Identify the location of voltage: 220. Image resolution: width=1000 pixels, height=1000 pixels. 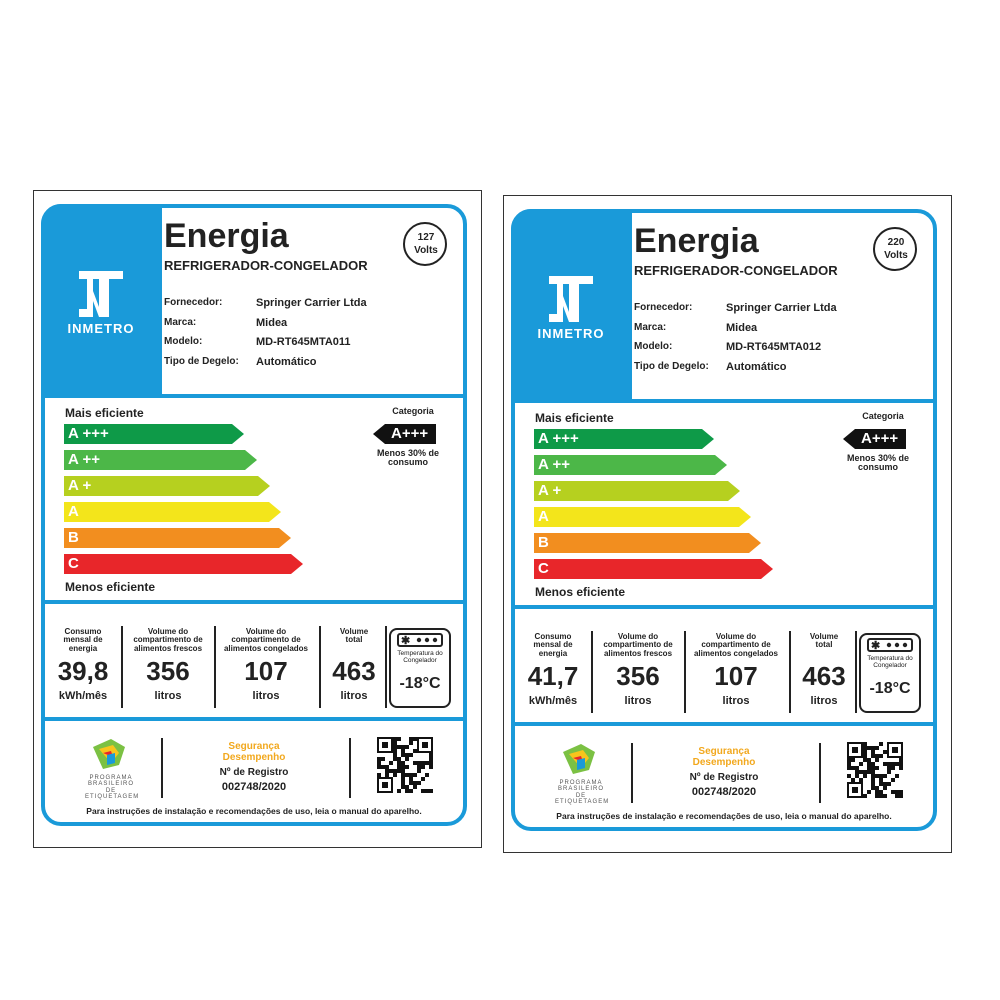
(896, 242).